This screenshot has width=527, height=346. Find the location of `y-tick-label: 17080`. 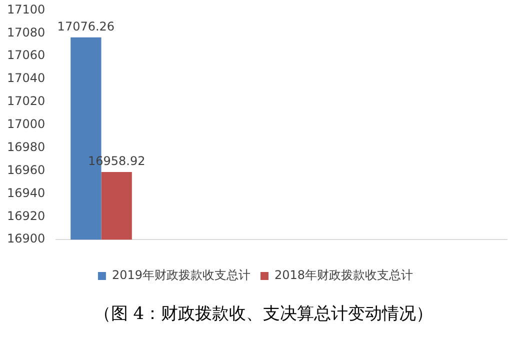

y-tick-label: 17080 is located at coordinates (26, 32).